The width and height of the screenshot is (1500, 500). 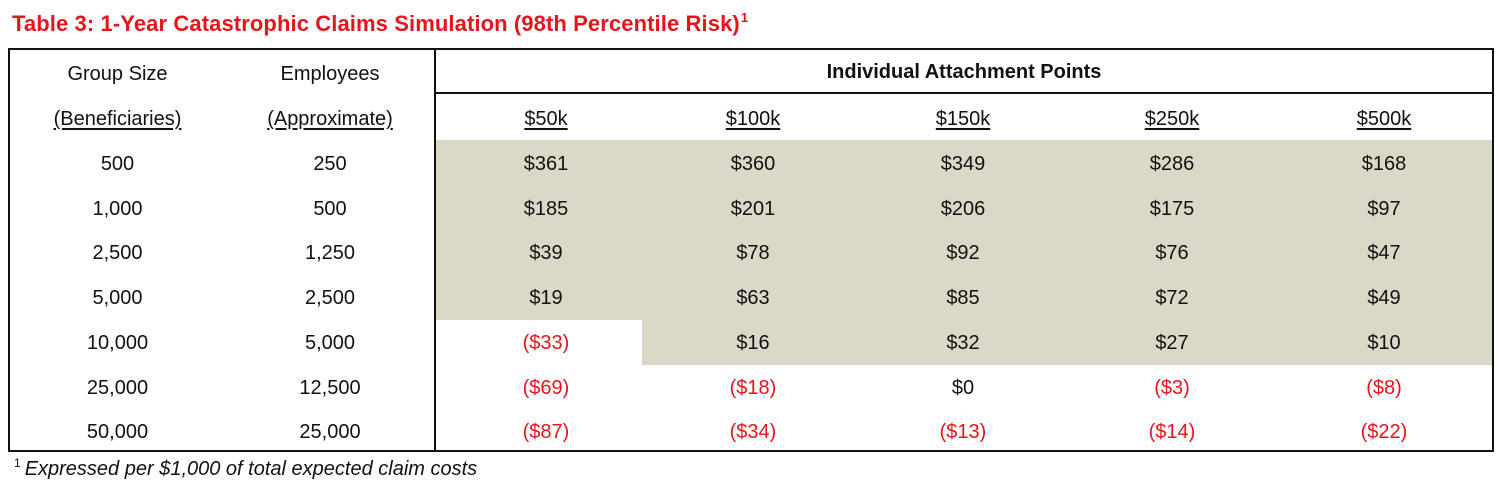 I want to click on column-header: $250k, so click(x=1172, y=119).